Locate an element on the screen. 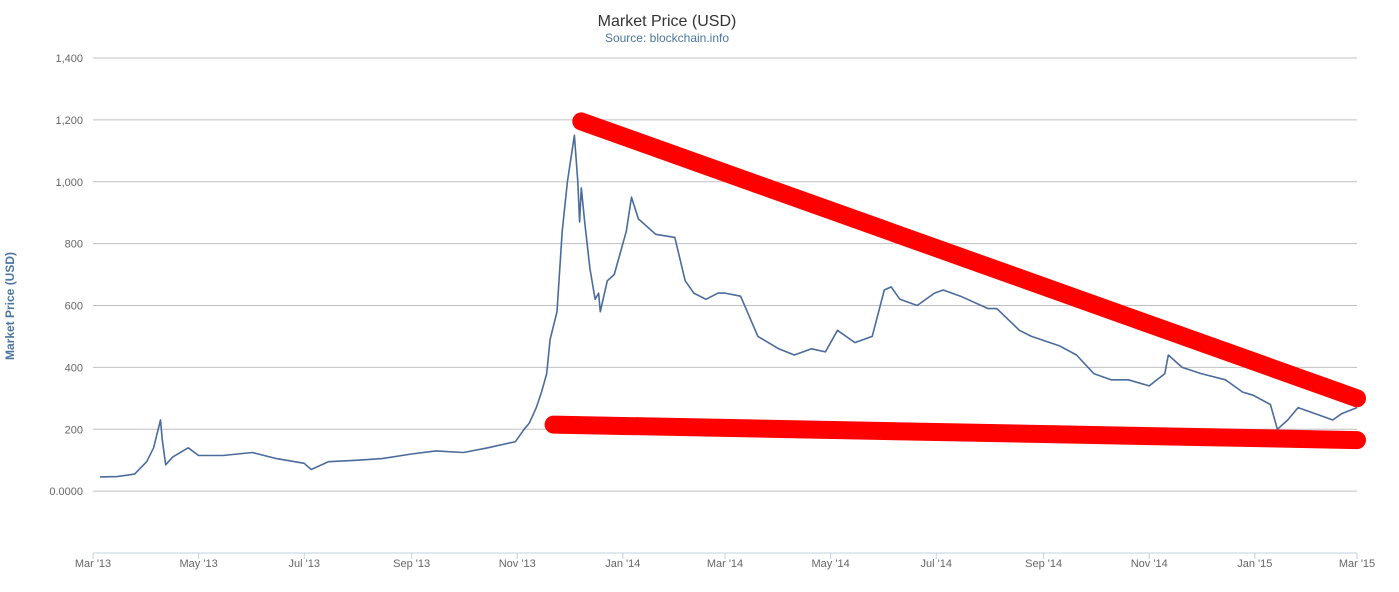  x-tick-label: Mar '14 is located at coordinates (725, 564).